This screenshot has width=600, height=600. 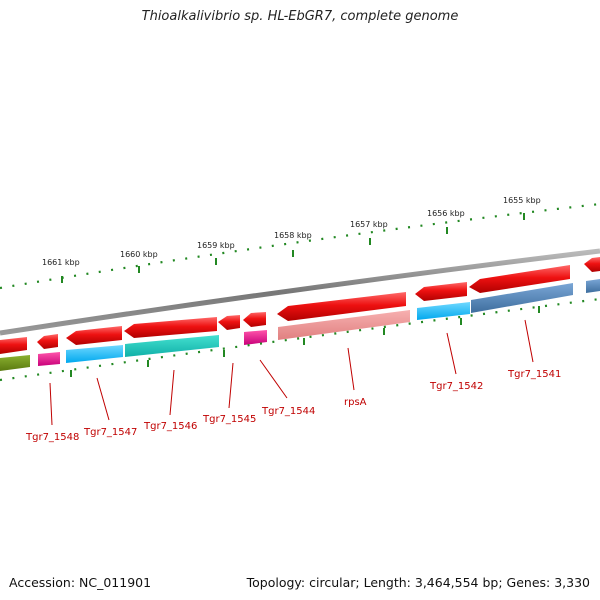 What do you see at coordinates (522, 200) in the screenshot?
I see `kbp-label: 1655 kbp` at bounding box center [522, 200].